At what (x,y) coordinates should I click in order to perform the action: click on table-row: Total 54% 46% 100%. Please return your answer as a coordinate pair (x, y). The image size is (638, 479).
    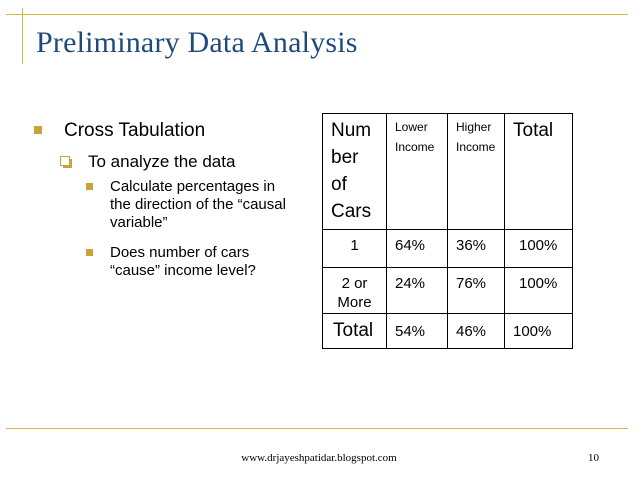
    Looking at the image, I should click on (447, 331).